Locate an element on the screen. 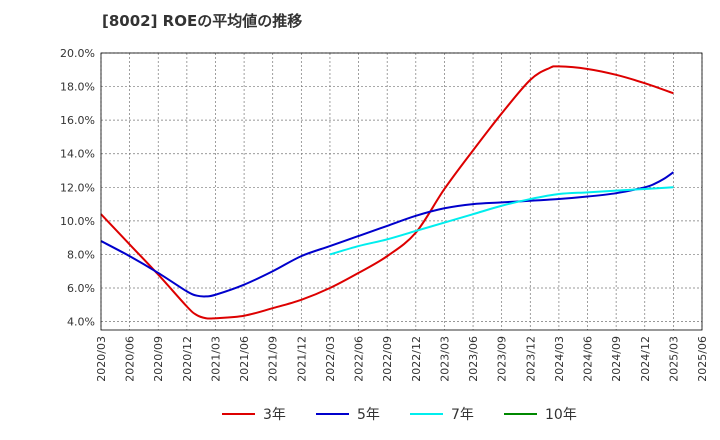  legend-label: 5年 is located at coordinates (368, 415).